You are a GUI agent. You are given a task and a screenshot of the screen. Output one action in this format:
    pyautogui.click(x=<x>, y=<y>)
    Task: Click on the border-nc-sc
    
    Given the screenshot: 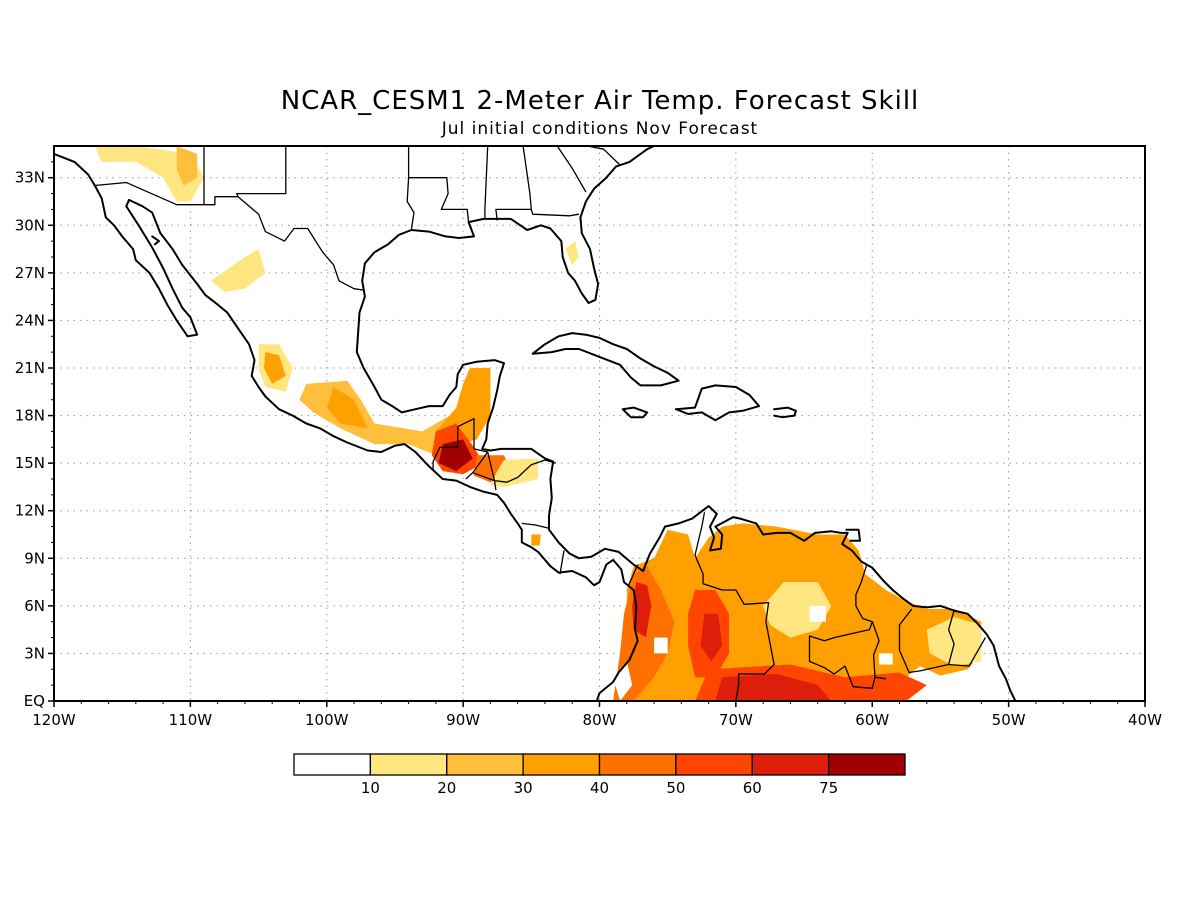 What is the action you would take?
    pyautogui.click(x=580, y=156)
    